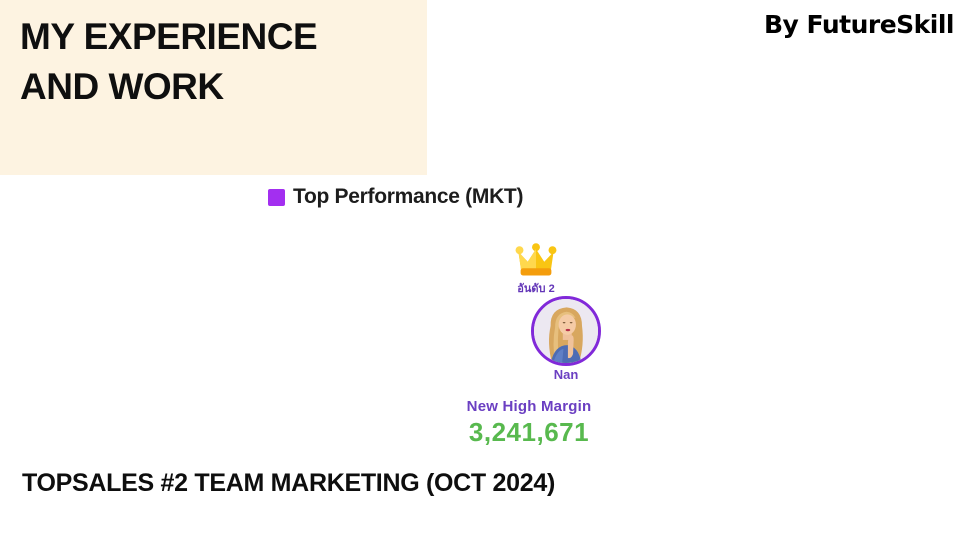 The width and height of the screenshot is (960, 540). What do you see at coordinates (536, 259) in the screenshot?
I see `crown-icon` at bounding box center [536, 259].